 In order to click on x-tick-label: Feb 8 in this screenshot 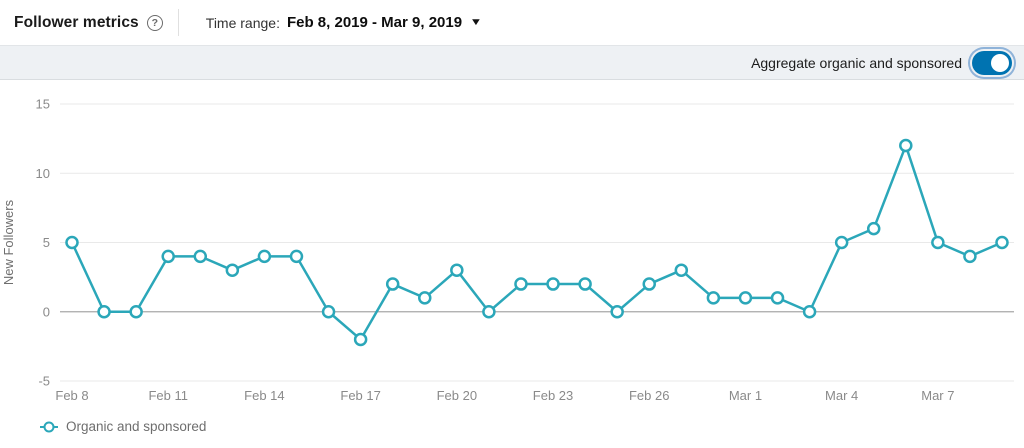, I will do `click(71, 395)`.